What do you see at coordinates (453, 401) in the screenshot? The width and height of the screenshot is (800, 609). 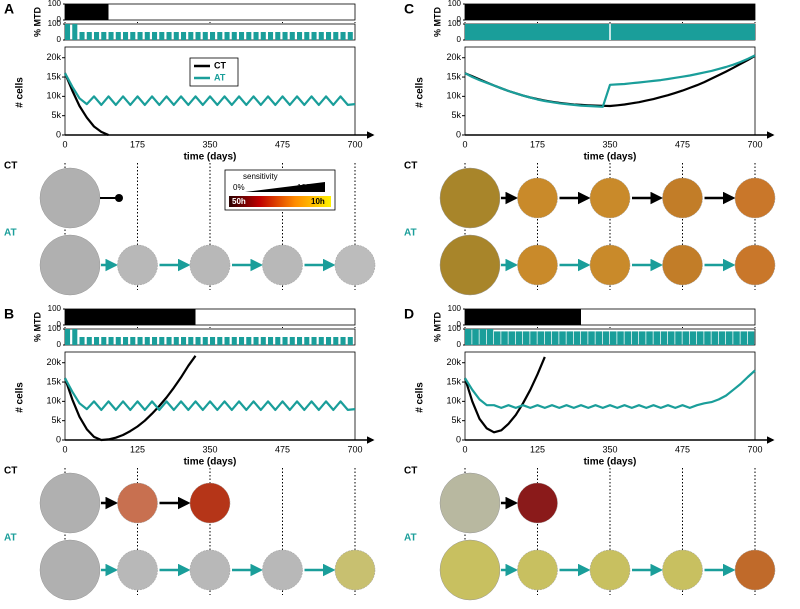 I see `y-tick-label: 10k` at bounding box center [453, 401].